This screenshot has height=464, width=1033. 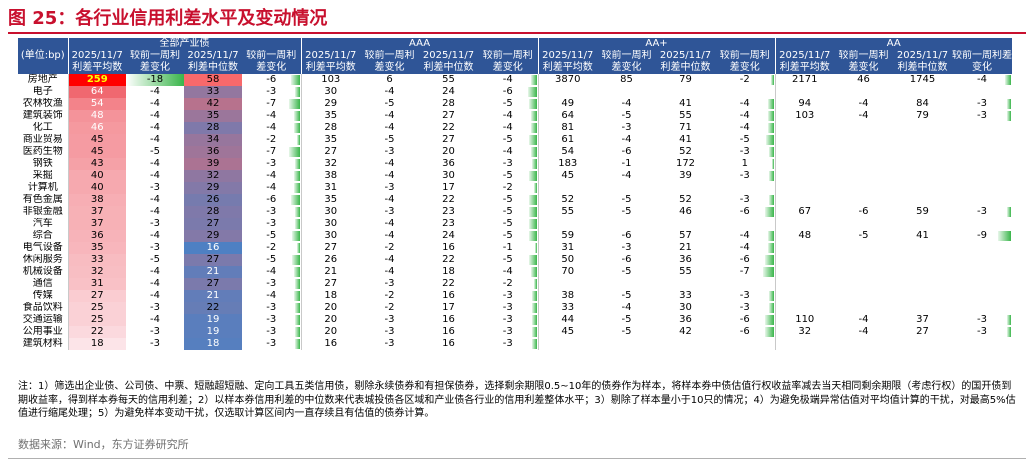 I want to click on value-cell: 58, so click(x=213, y=80).